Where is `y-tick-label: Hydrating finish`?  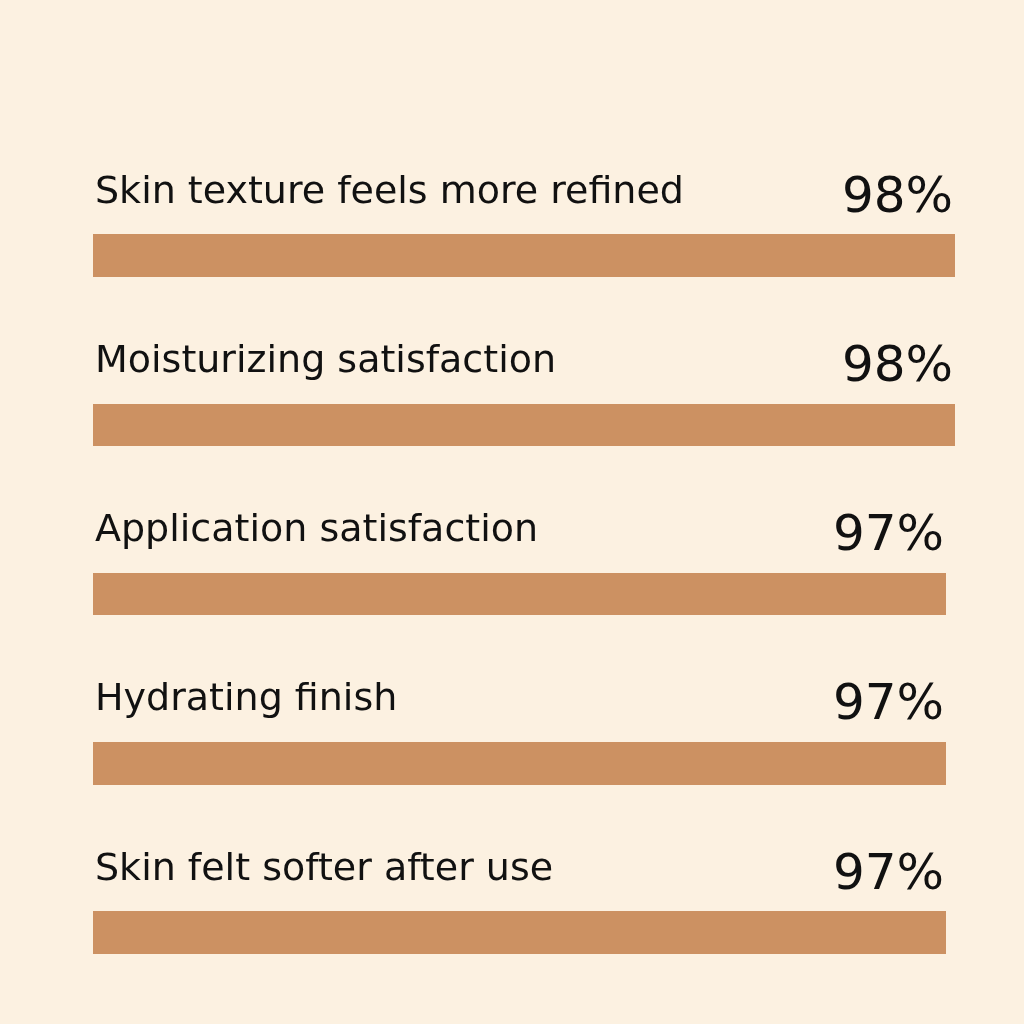
y-tick-label: Hydrating finish is located at coordinates (246, 697).